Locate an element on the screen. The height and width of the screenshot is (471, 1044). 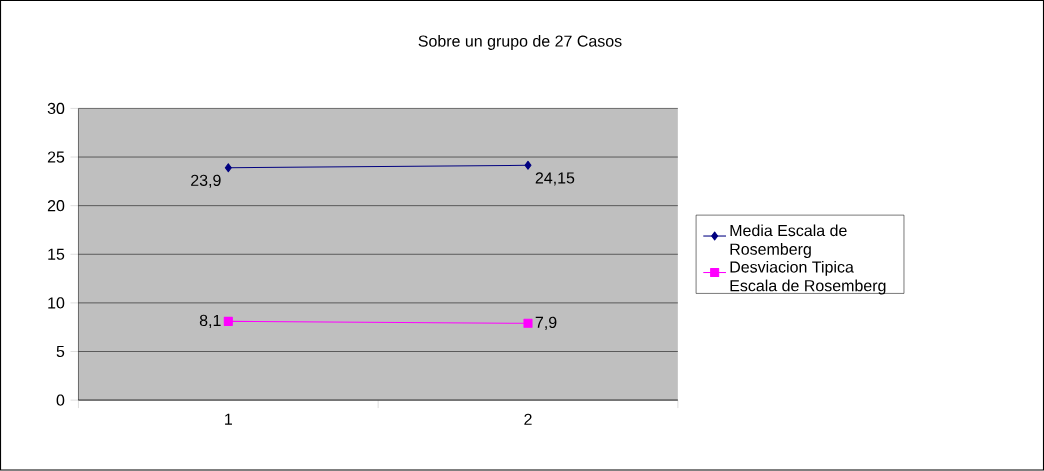
data-label: 8,1 is located at coordinates (210, 321).